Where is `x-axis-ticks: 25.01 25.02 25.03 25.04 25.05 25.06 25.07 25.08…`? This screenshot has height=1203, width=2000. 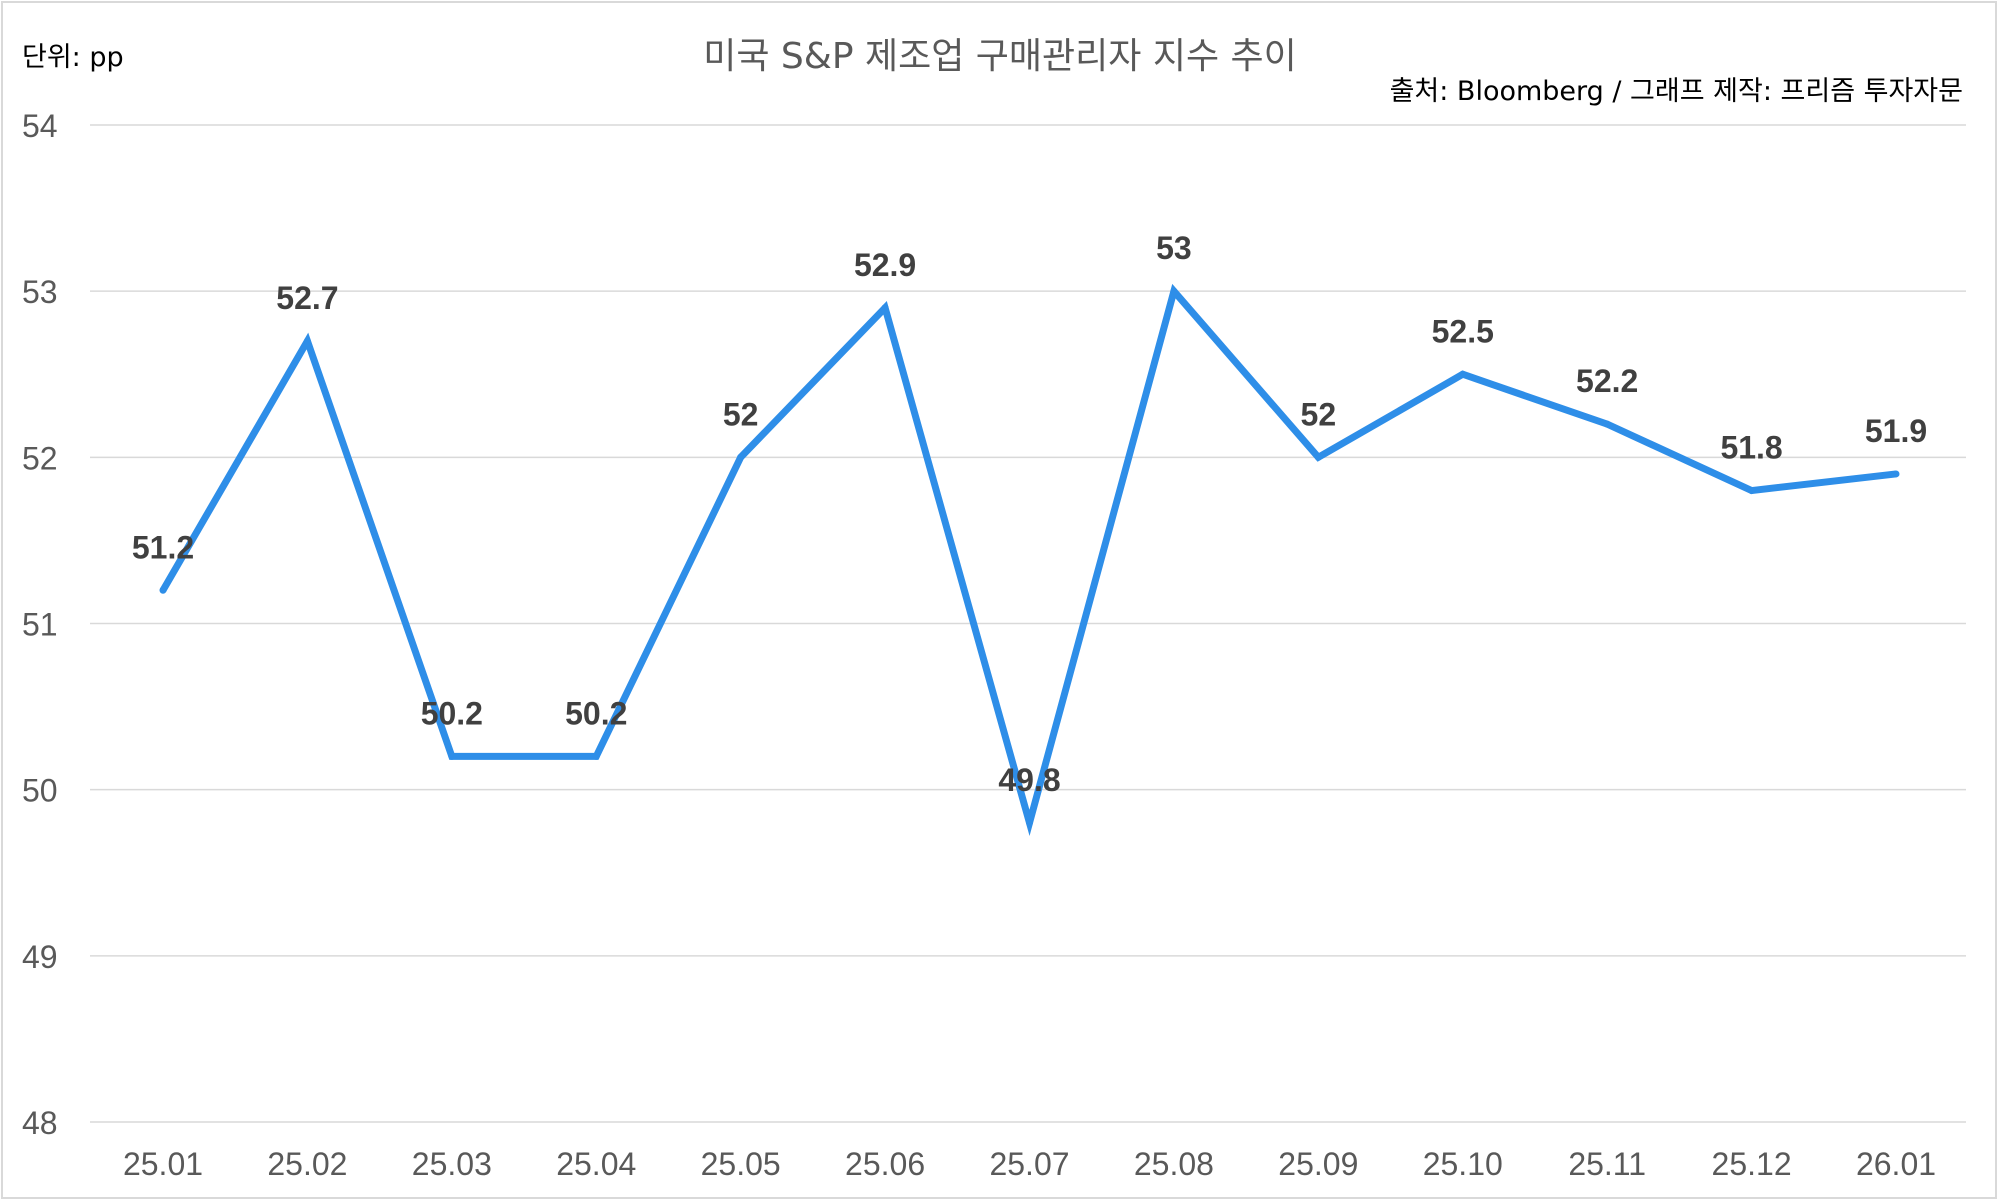 x-axis-ticks: 25.01 25.02 25.03 25.04 25.05 25.06 25.07 25.08… is located at coordinates (1029, 1164).